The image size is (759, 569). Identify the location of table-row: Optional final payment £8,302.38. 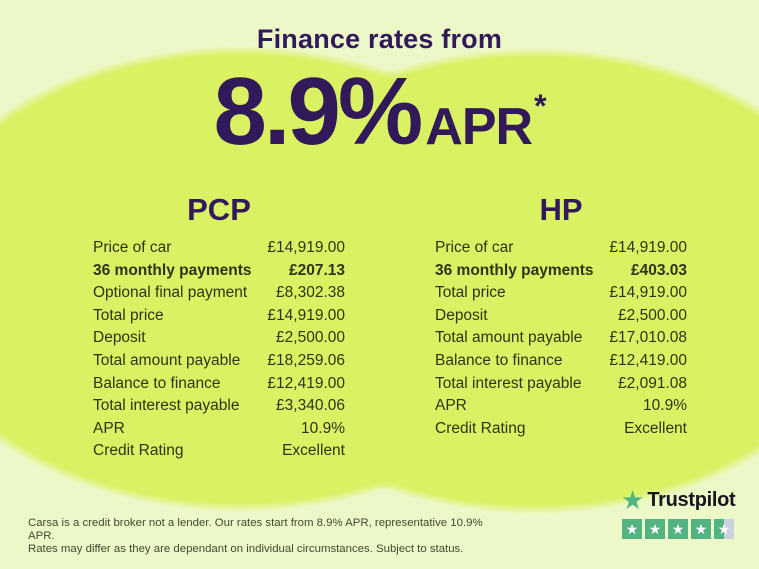
(219, 293).